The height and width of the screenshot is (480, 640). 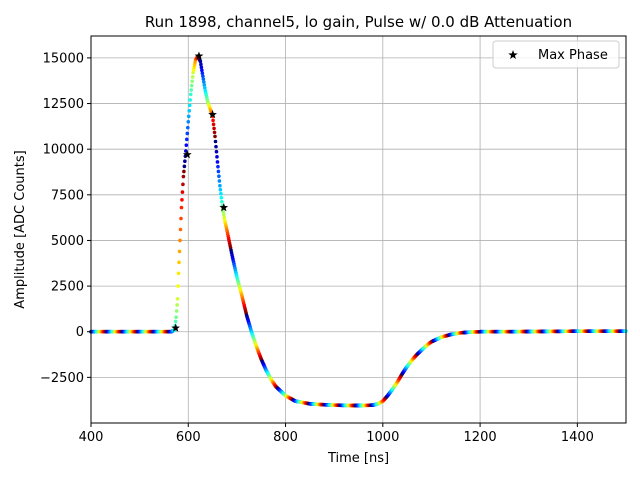 What do you see at coordinates (63, 58) in the screenshot?
I see `y-tick-label: 15000` at bounding box center [63, 58].